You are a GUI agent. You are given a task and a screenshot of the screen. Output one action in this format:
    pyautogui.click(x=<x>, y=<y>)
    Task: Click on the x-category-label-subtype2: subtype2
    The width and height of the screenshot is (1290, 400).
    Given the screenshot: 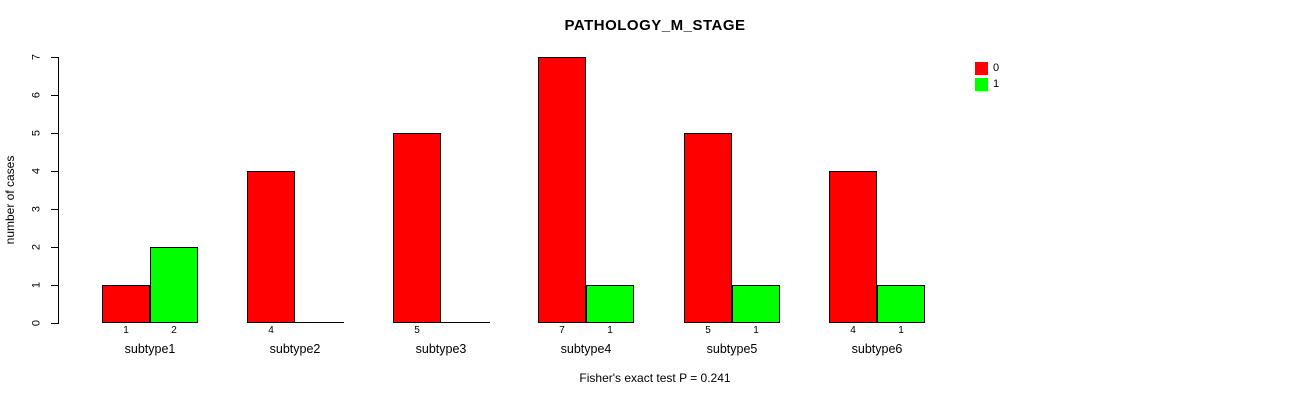 What is the action you would take?
    pyautogui.click(x=295, y=349)
    